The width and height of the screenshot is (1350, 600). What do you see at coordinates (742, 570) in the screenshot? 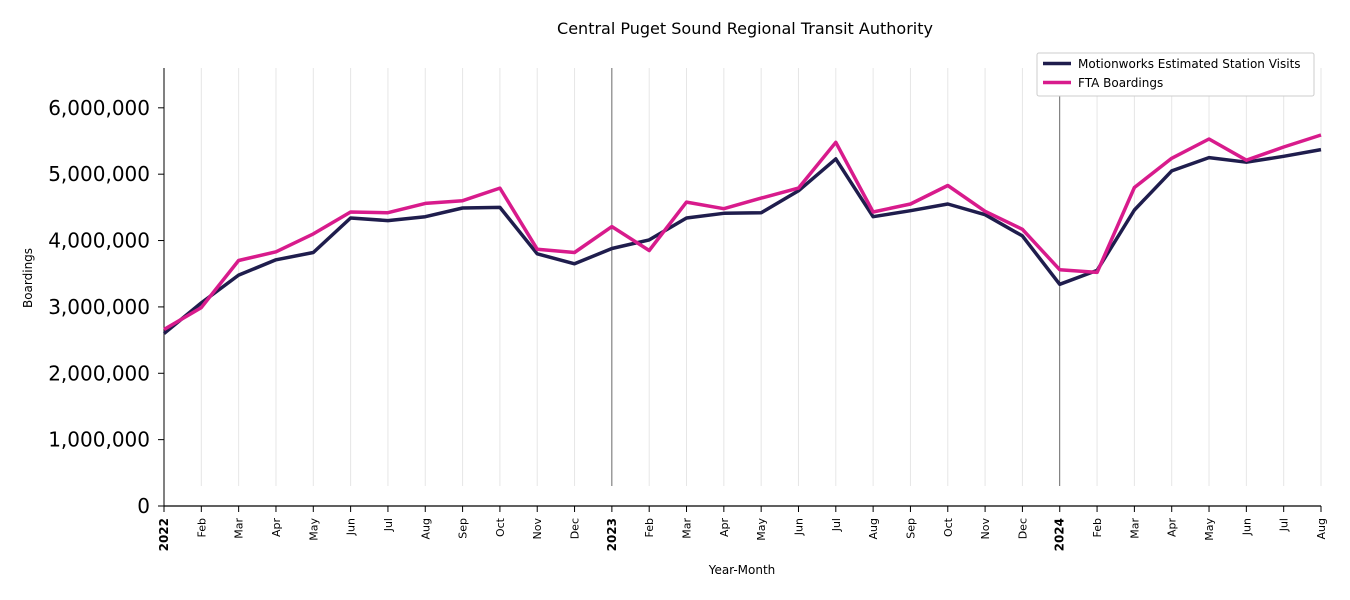
I see `x-axis-label: Year-Month` at bounding box center [742, 570].